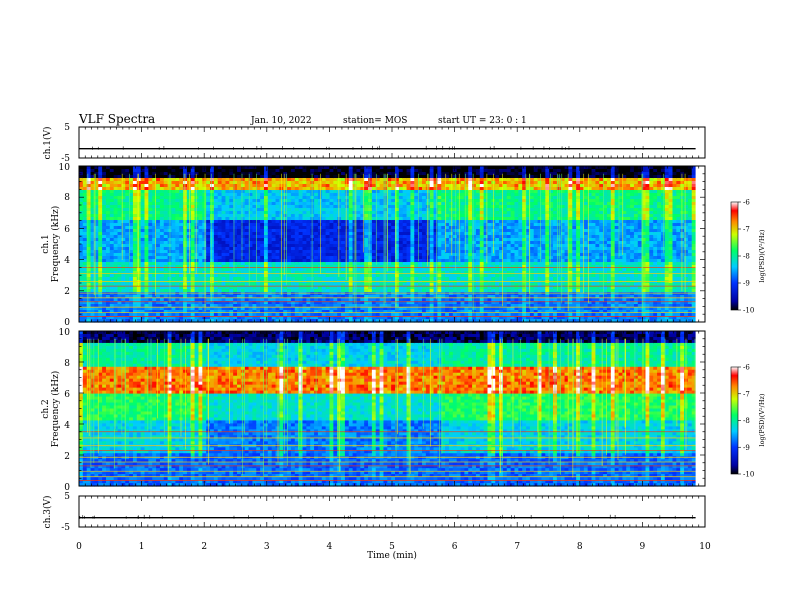 The image size is (792, 612). Describe the element at coordinates (67, 323) in the screenshot. I see `ytick-label: 0` at that location.